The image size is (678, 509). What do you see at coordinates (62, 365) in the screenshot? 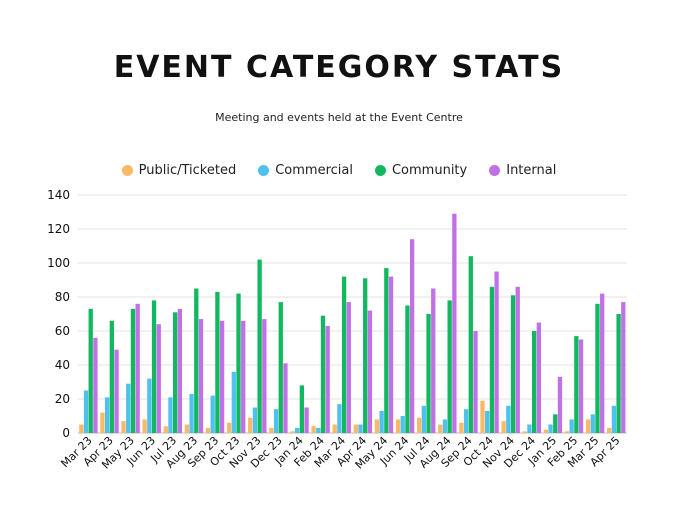
I see `y-tick-label: 40` at bounding box center [62, 365].